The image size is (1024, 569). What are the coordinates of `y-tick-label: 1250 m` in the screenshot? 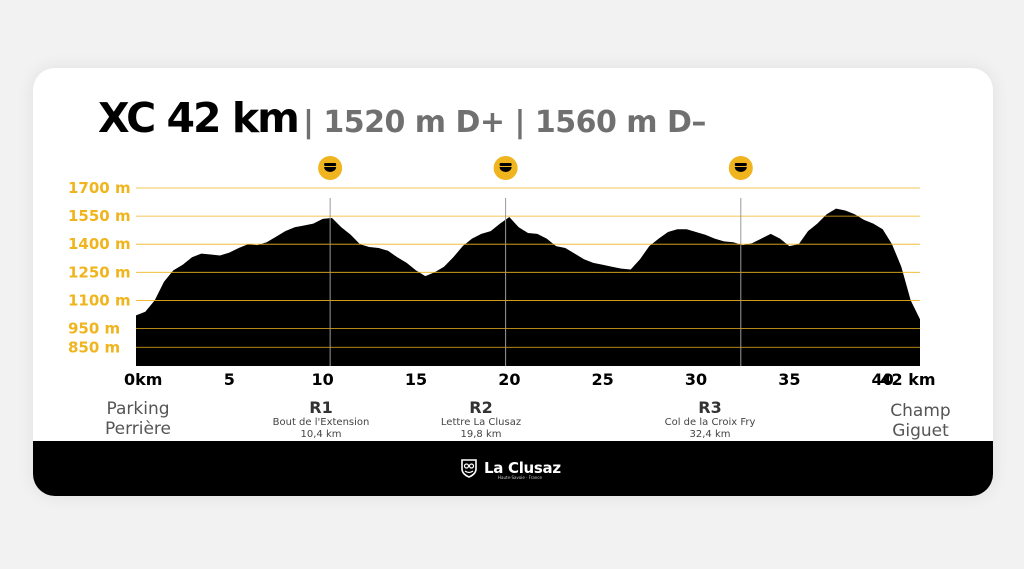 It's located at (99, 272).